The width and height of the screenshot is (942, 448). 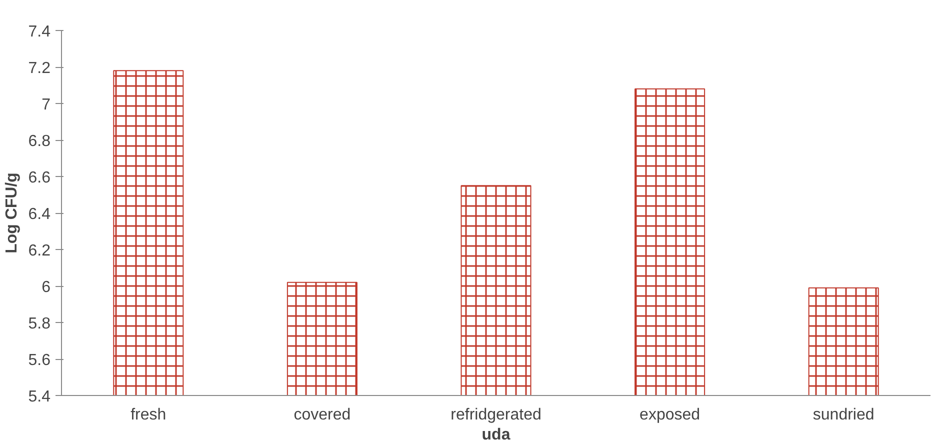 I want to click on y-tick-label: 6.8, so click(x=39, y=141).